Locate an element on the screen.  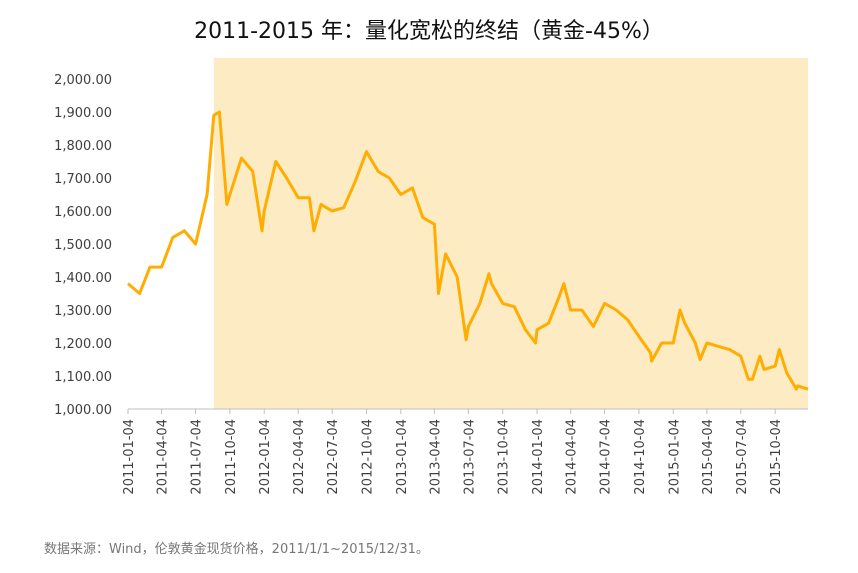
y-tick-label: 2,000.00 is located at coordinates (83, 80).